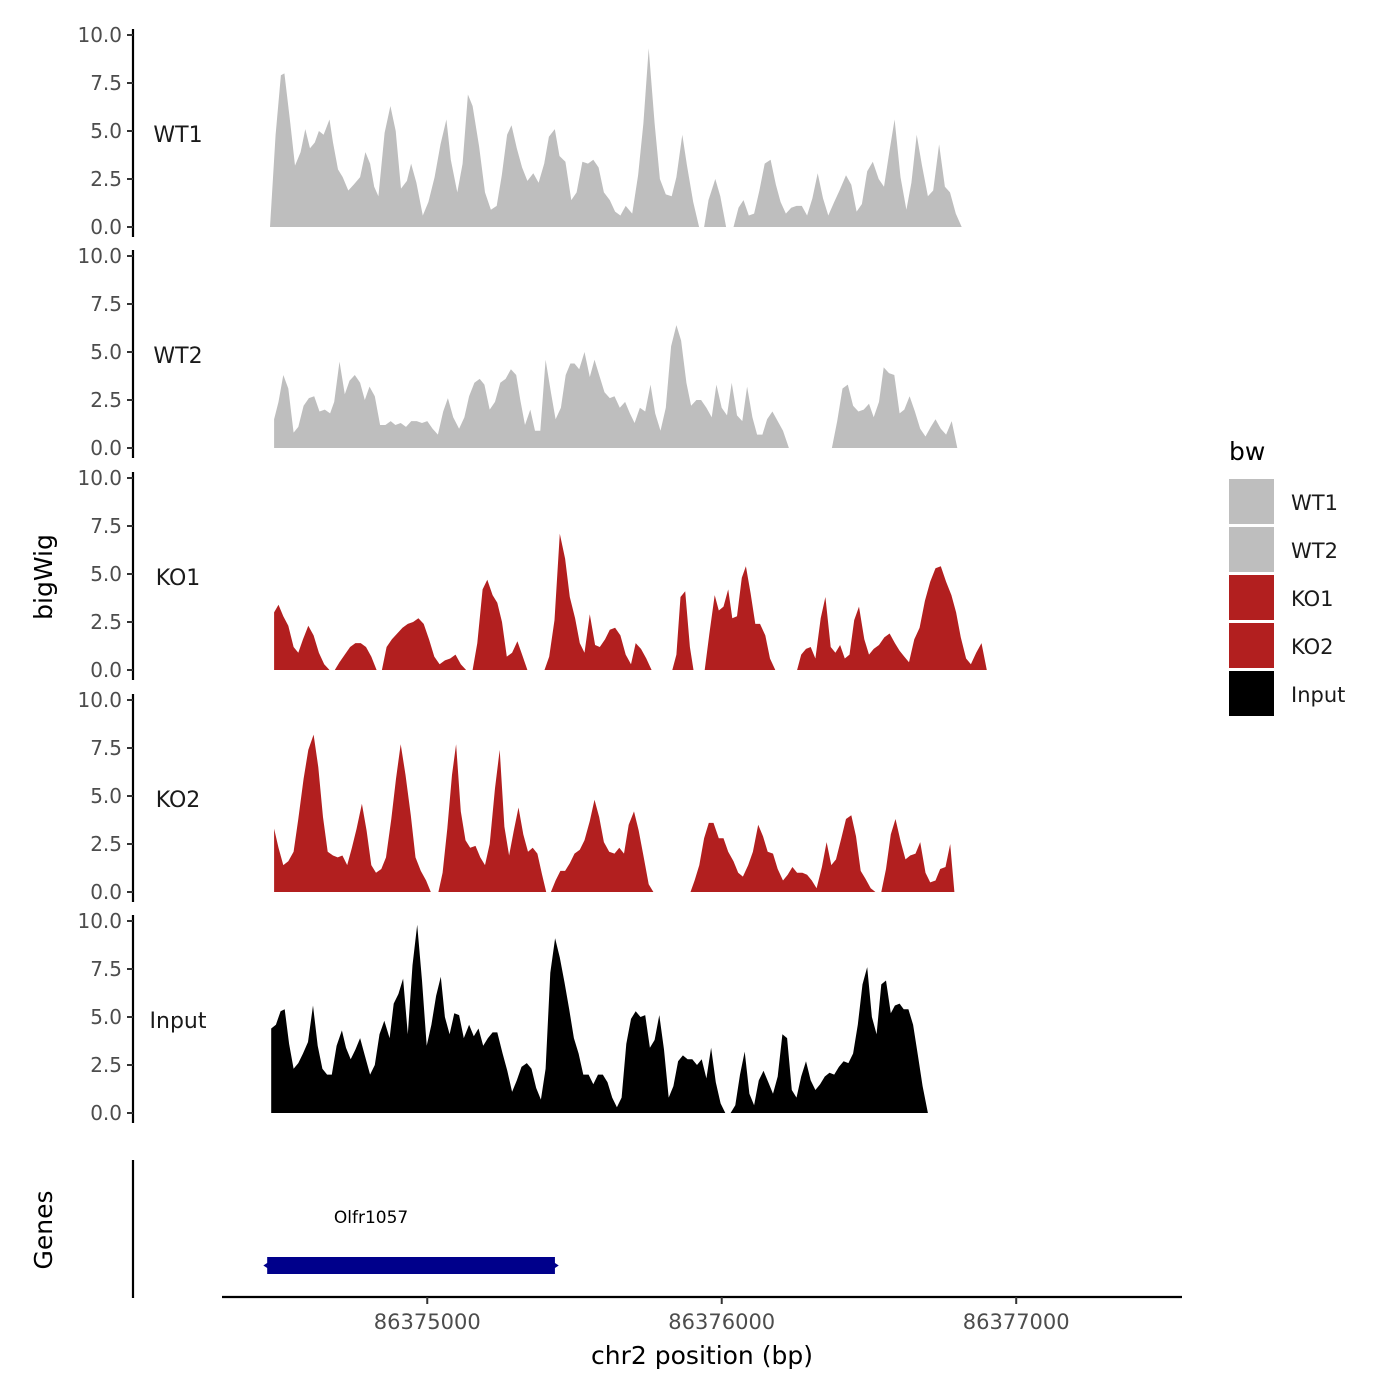 The width and height of the screenshot is (1400, 1400). I want to click on track-ko1: 0.0 2.5 5.0 7.5 10.0 KO1, so click(532, 574).